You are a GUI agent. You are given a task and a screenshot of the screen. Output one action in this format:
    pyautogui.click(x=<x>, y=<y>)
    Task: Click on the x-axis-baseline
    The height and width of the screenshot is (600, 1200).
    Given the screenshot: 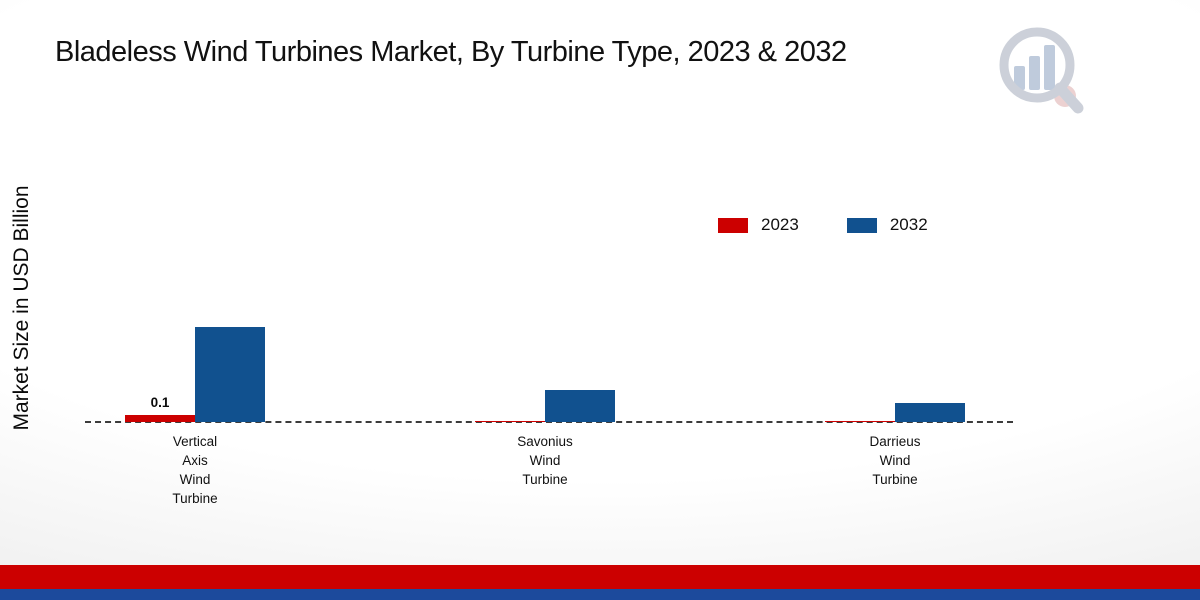 What is the action you would take?
    pyautogui.click(x=549, y=422)
    